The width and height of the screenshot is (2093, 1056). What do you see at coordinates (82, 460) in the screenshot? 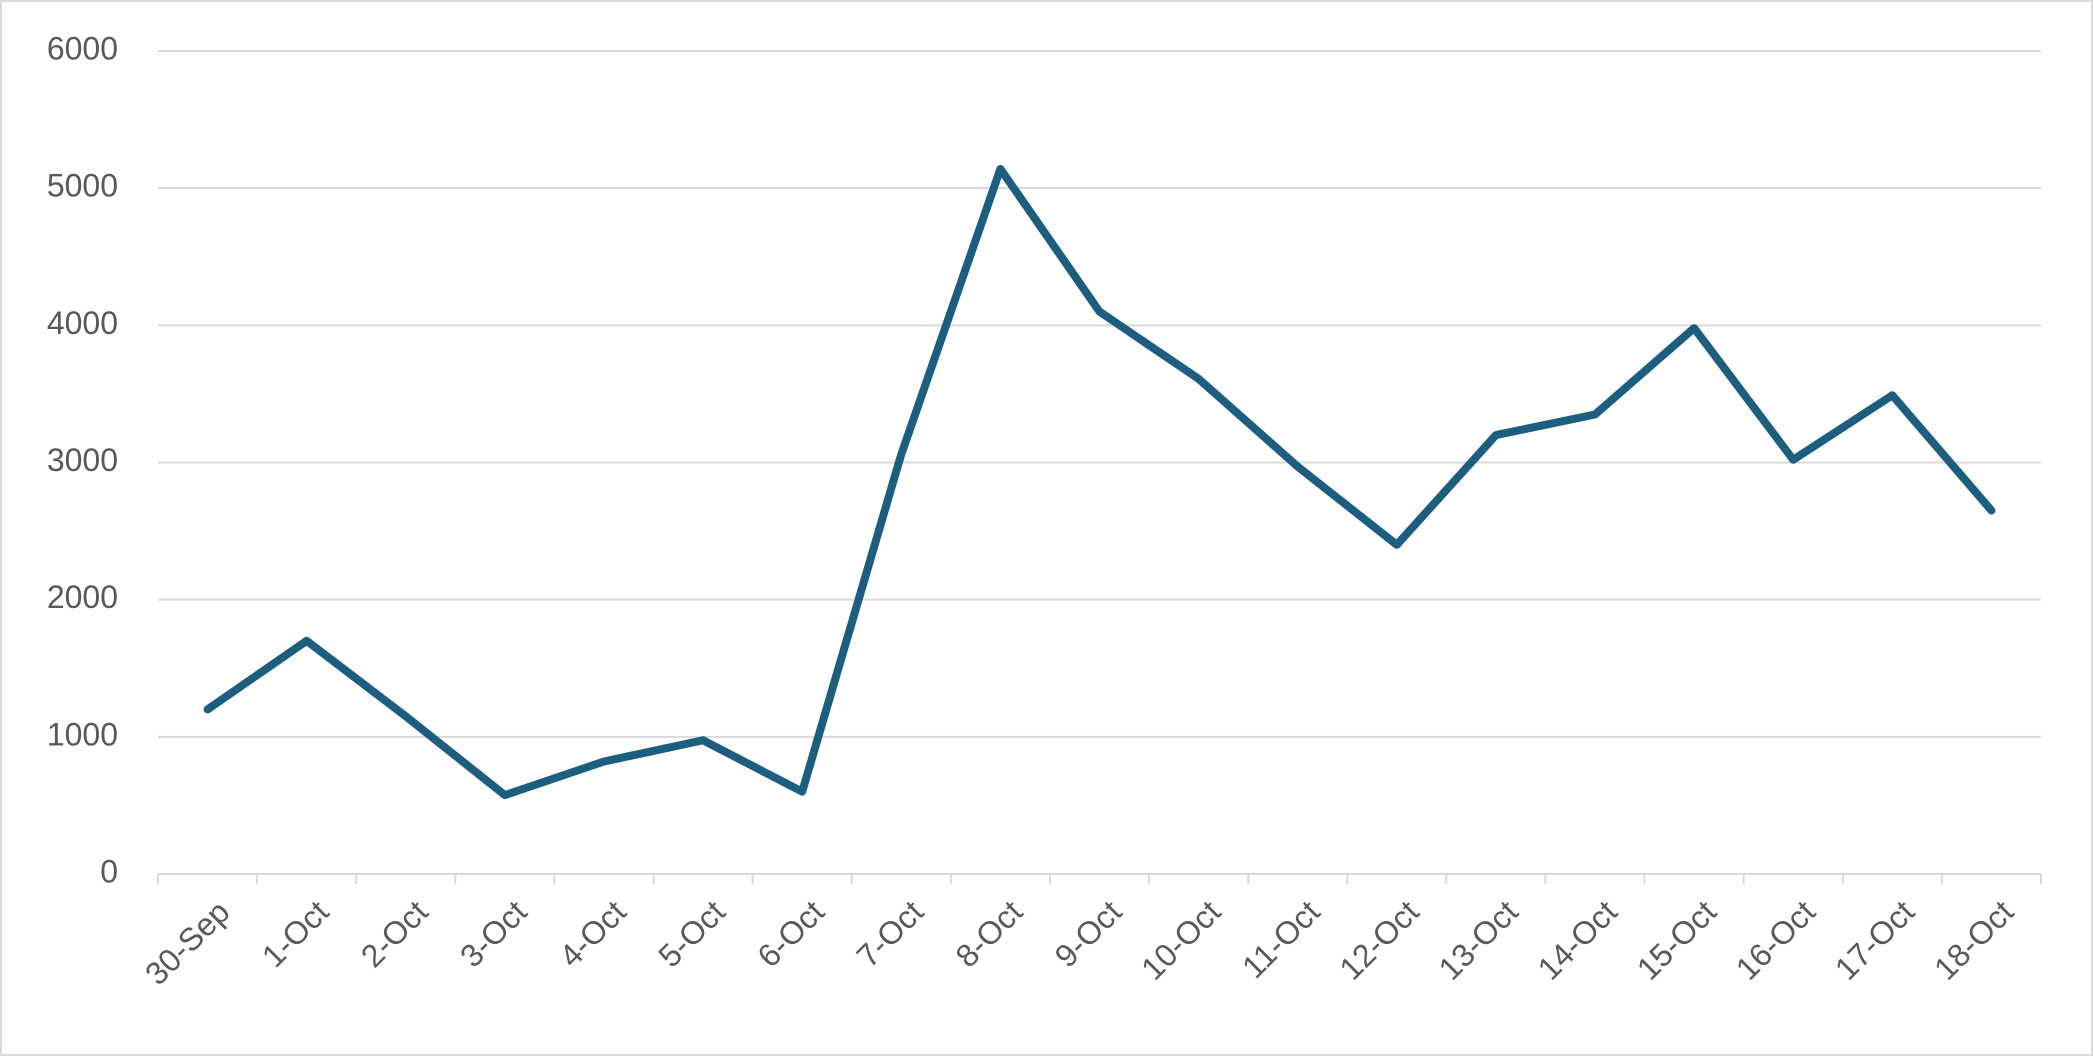
I see `y-tick-label: 3000` at bounding box center [82, 460].